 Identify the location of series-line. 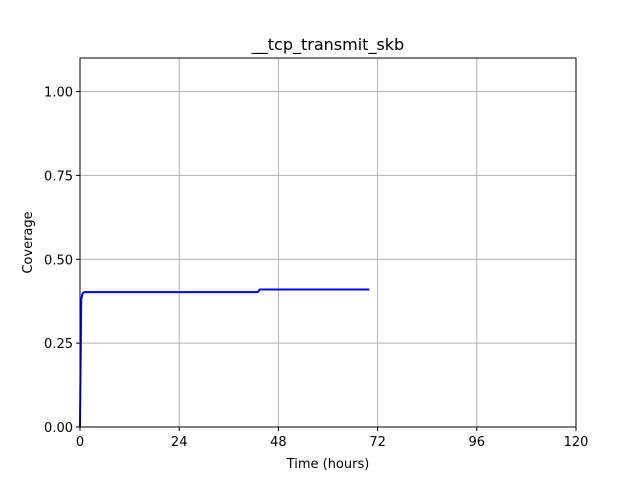
(224, 358).